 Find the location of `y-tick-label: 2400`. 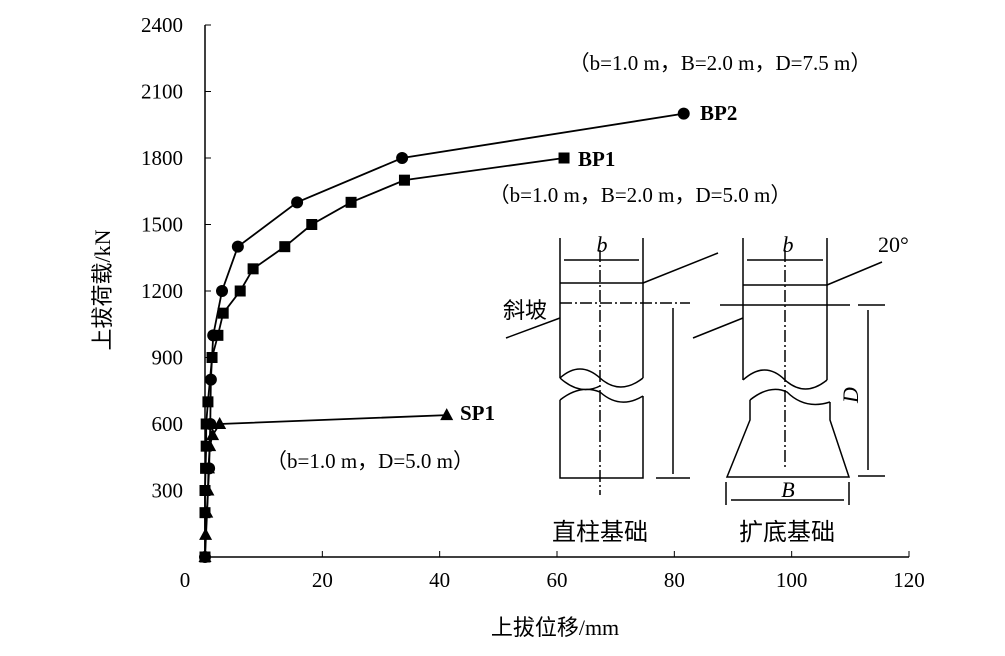

y-tick-label: 2400 is located at coordinates (162, 25).